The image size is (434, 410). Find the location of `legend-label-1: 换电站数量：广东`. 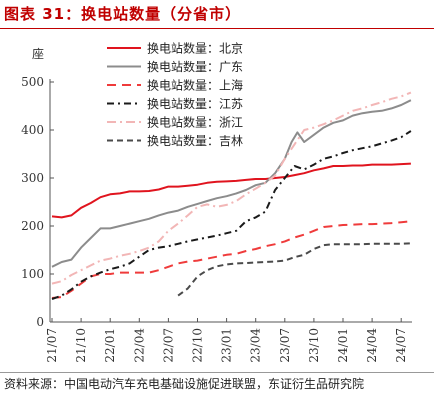

legend-label-1: 换电站数量：广东 is located at coordinates (195, 66).